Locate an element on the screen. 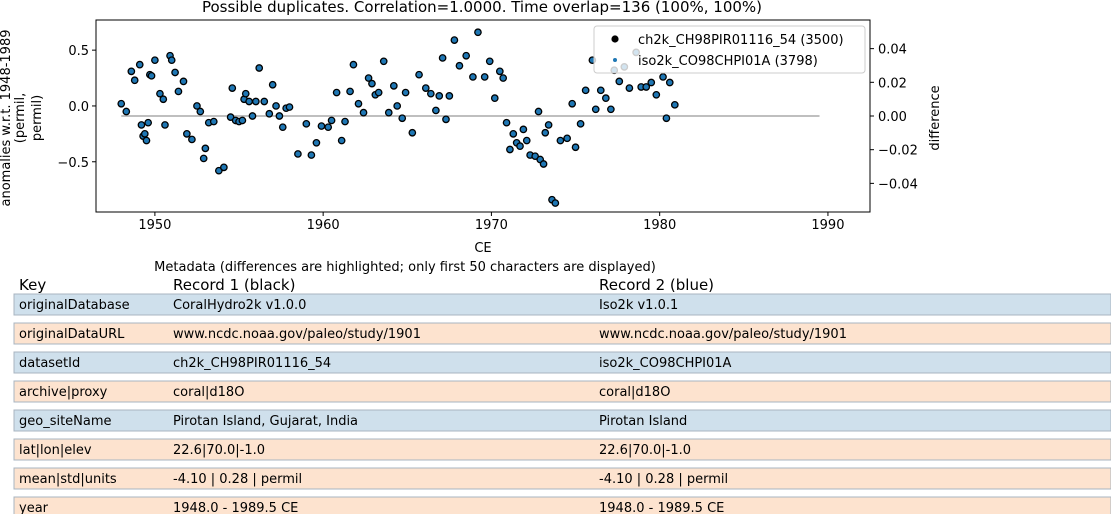  table-cell-record1: ch2k_CH98PIR01116_54 is located at coordinates (252, 363).